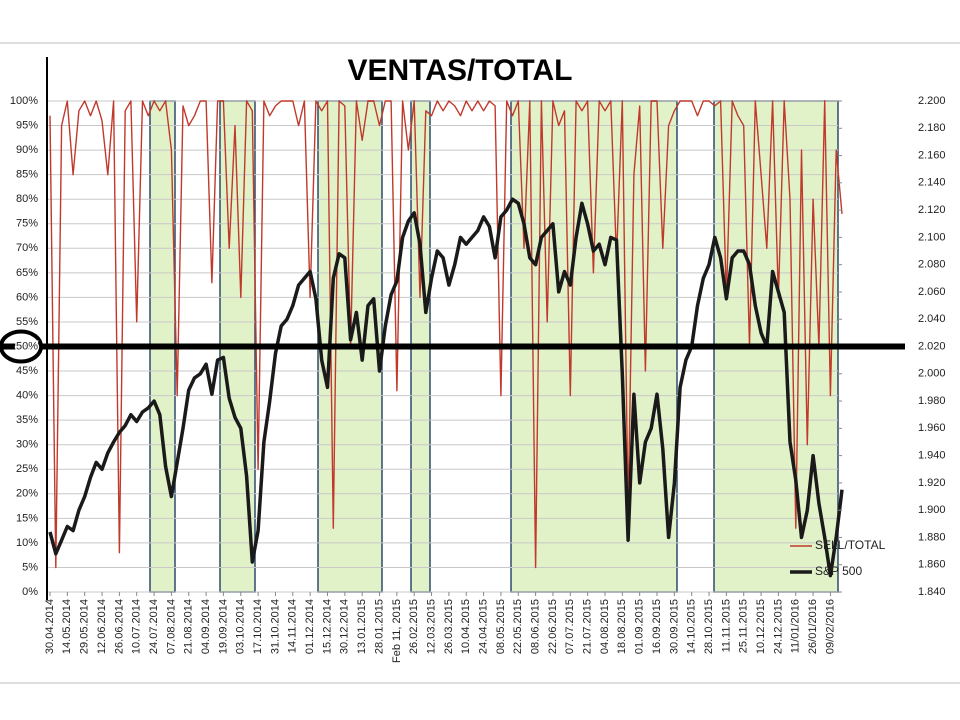 The image size is (960, 720). Describe the element at coordinates (932, 319) in the screenshot. I see `y2-tick-label: 2.040` at that location.